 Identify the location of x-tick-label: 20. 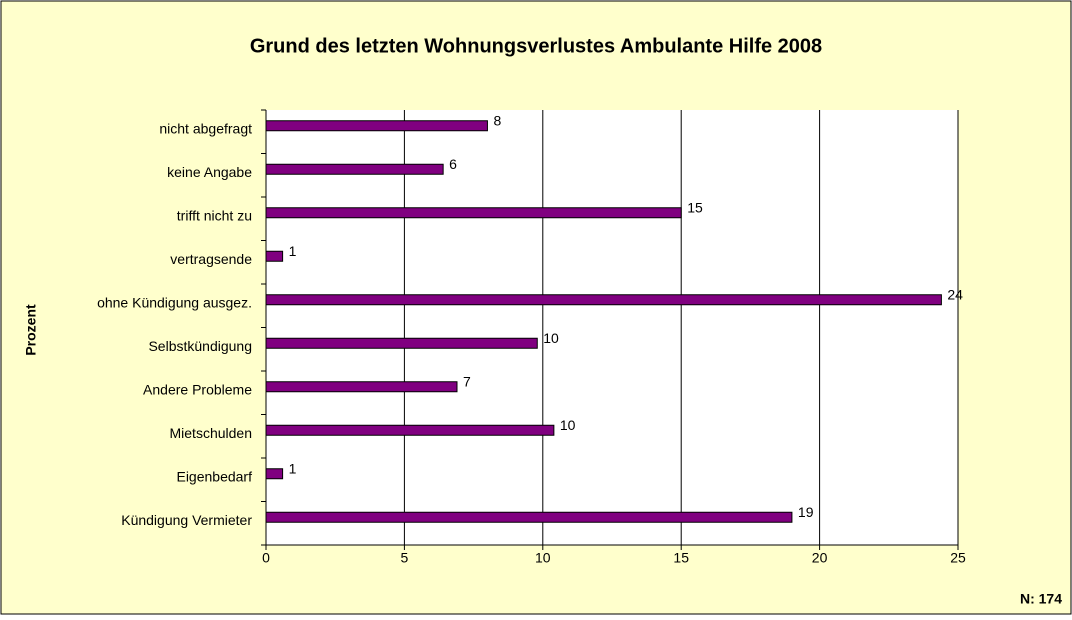
(820, 558).